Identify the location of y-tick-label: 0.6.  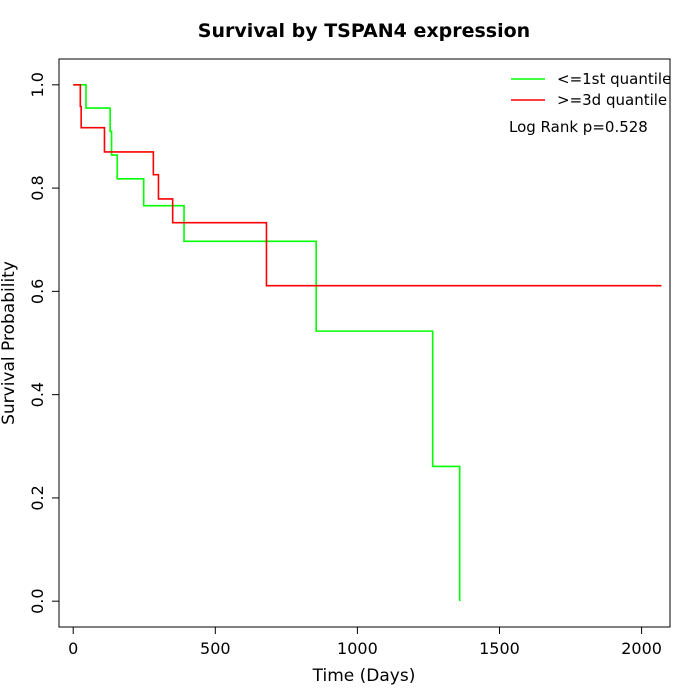
(37, 291).